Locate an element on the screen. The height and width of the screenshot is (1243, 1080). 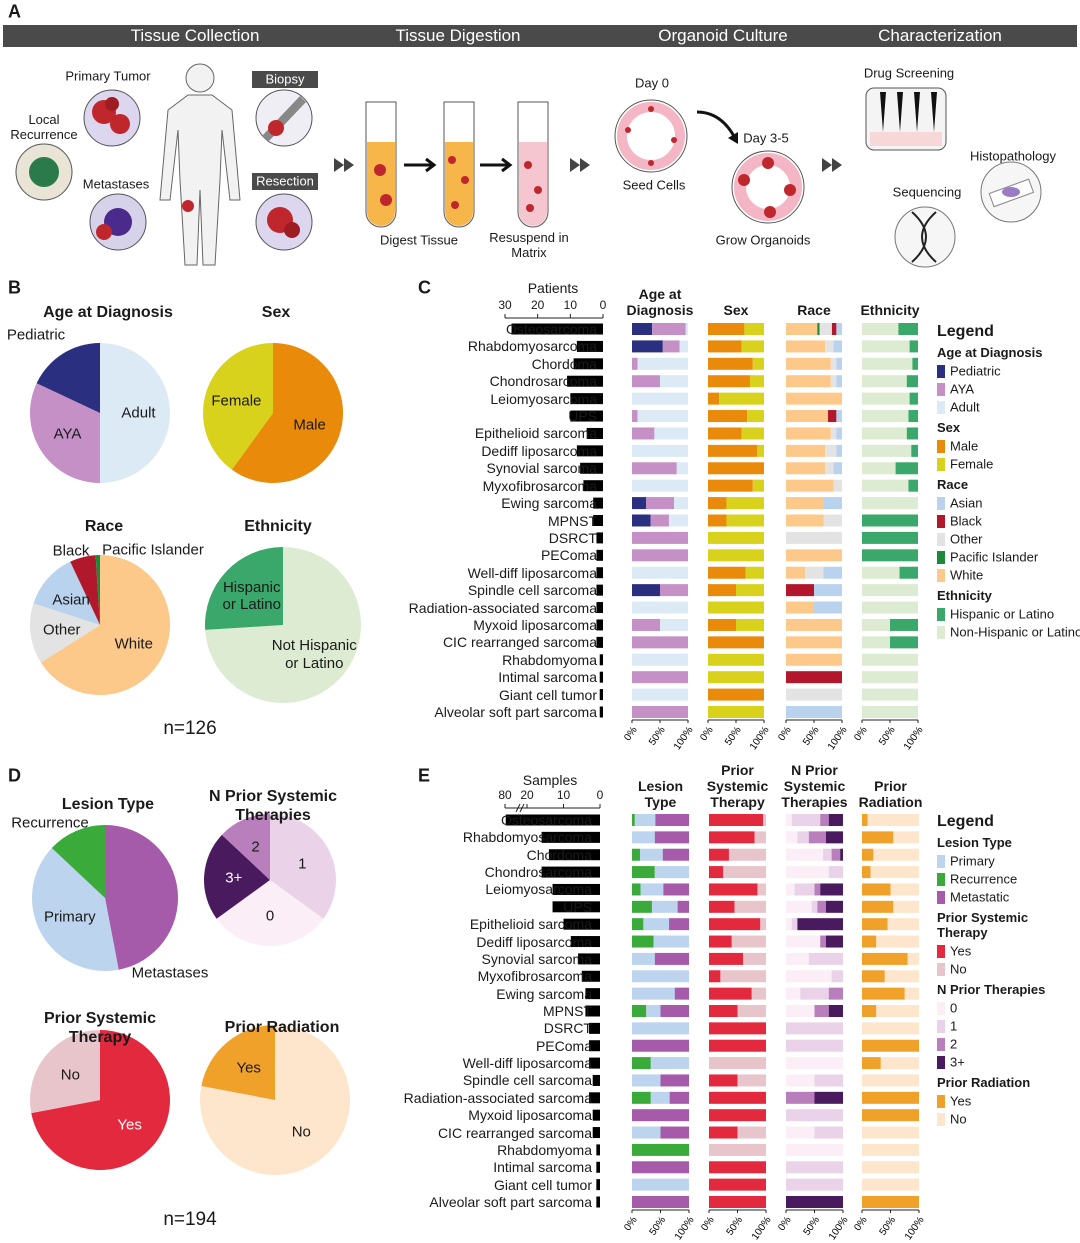
legend-label: Recurrence is located at coordinates (984, 879).